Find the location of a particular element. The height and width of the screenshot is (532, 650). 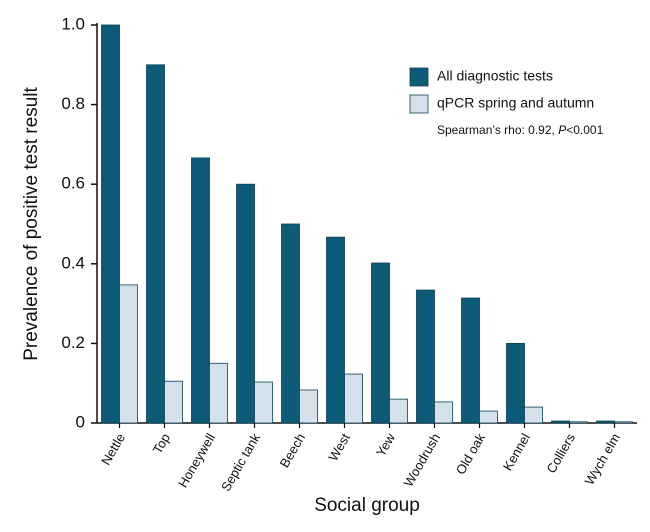

x-tick-label: West is located at coordinates (339, 446).